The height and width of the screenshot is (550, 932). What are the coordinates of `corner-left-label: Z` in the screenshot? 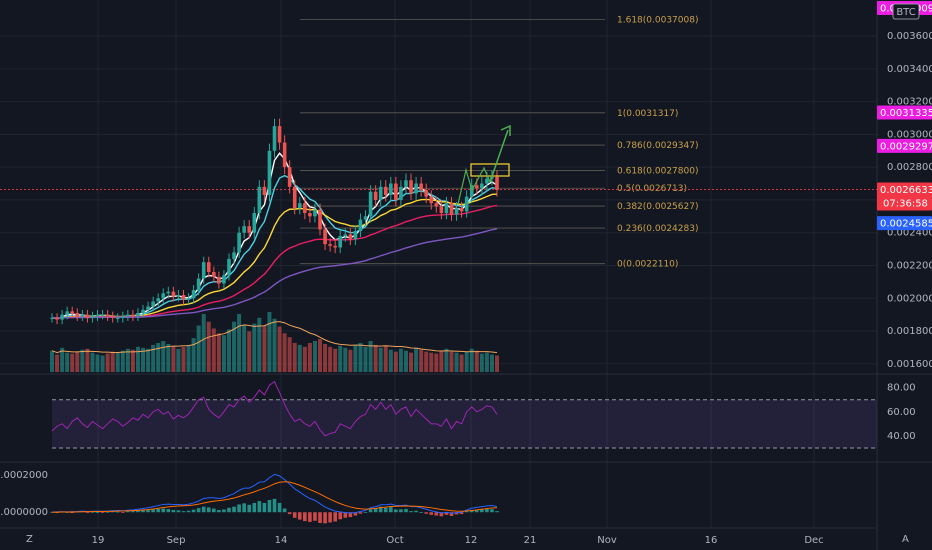 It's located at (29, 539).